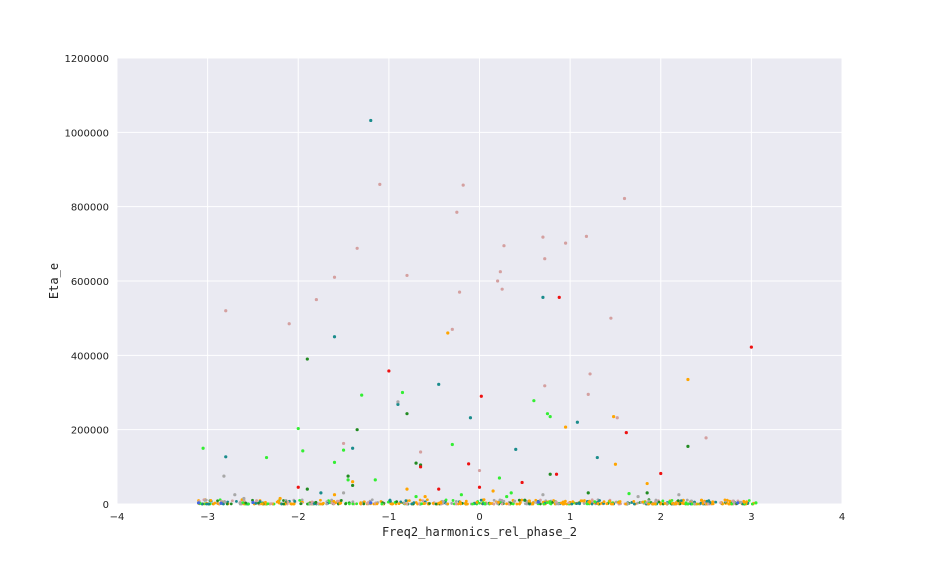 This screenshot has width=936, height=576. What do you see at coordinates (389, 517) in the screenshot?
I see `x-tick-label: −1` at bounding box center [389, 517].